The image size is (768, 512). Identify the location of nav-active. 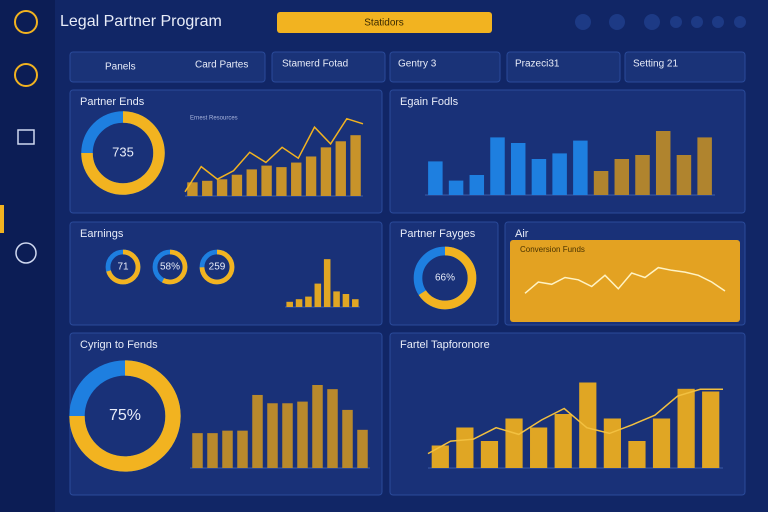
(2, 219).